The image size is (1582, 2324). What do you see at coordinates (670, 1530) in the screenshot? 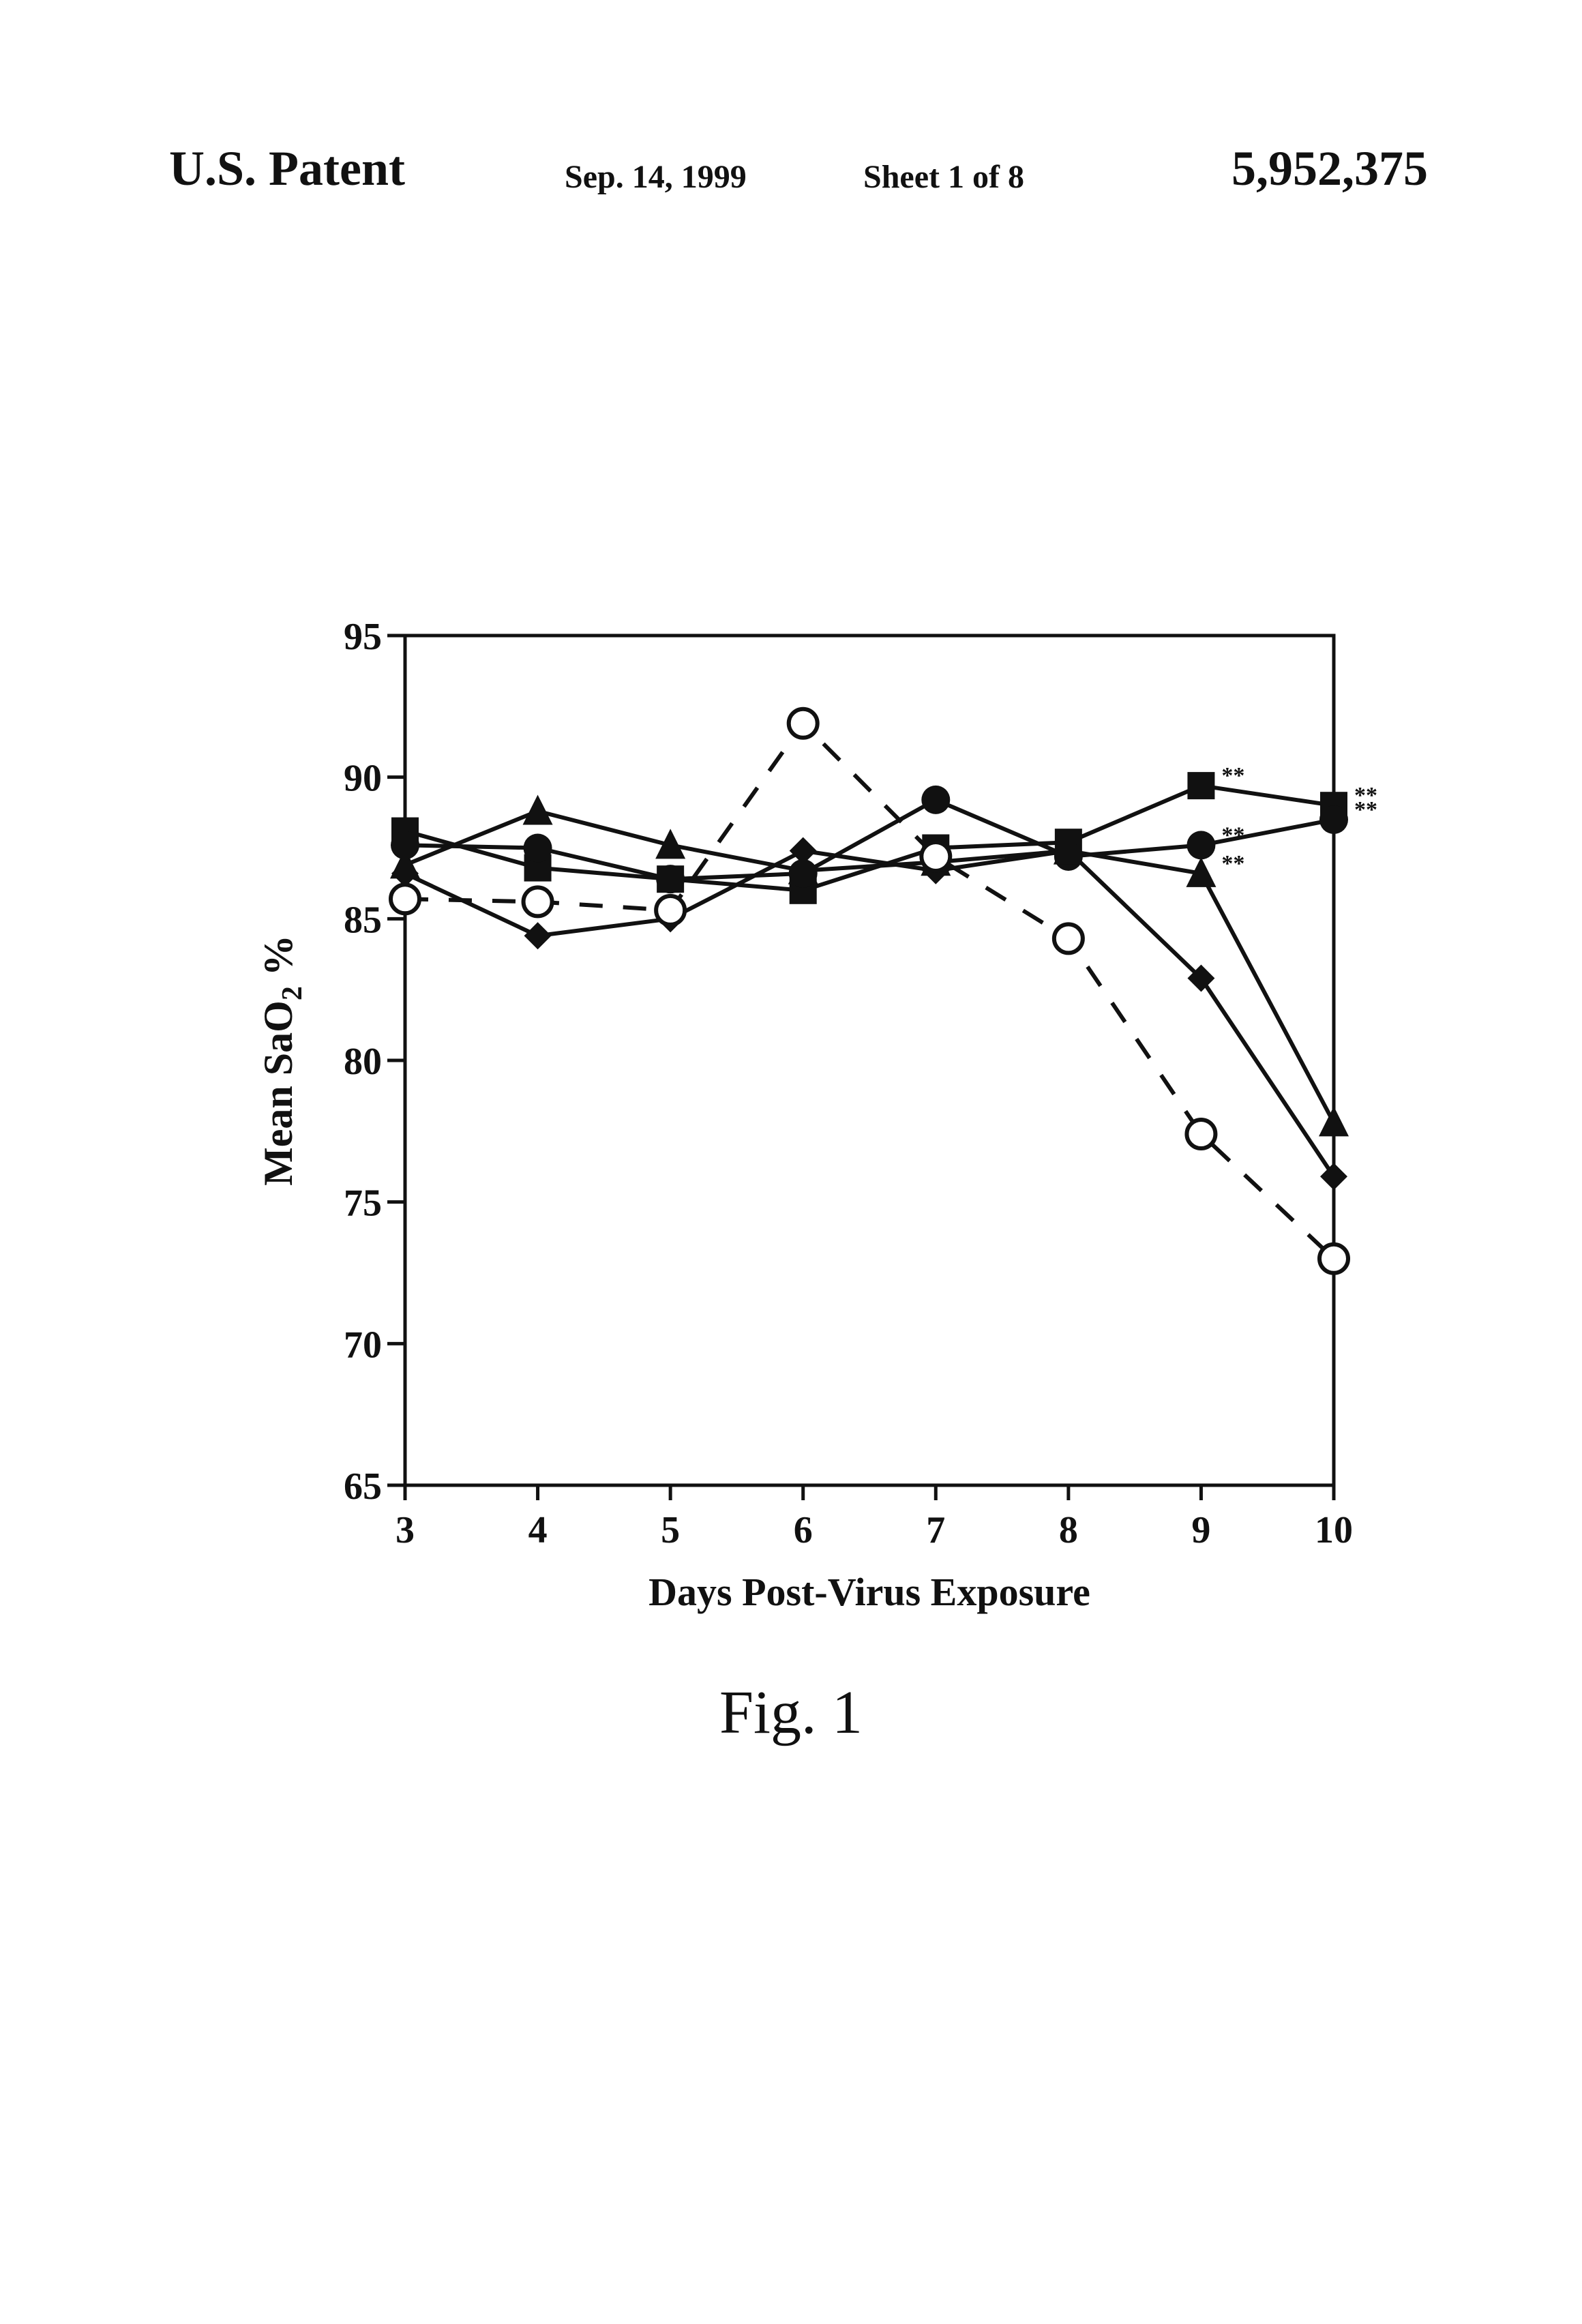
I see `x-tick-label: 5` at bounding box center [670, 1530].